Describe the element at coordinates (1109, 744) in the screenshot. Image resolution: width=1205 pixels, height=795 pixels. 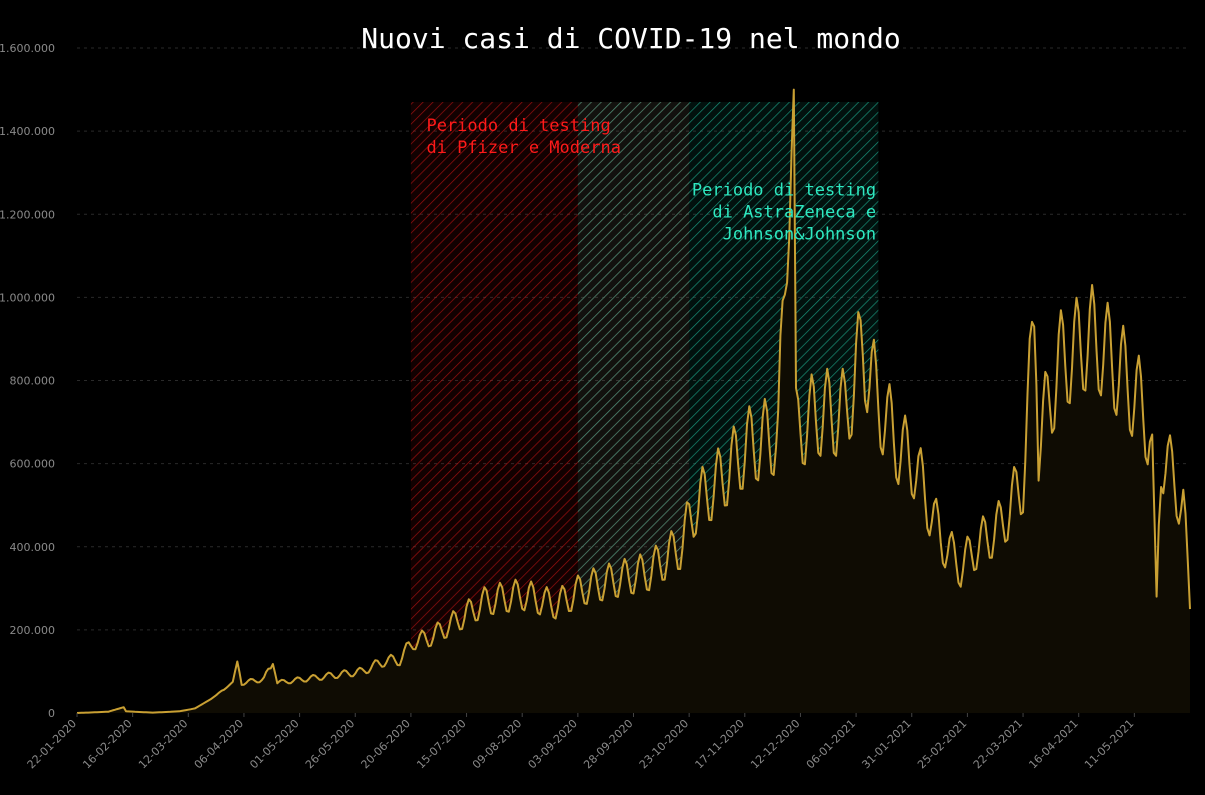
I see `x-tick-label: 11-05-2021` at that location.